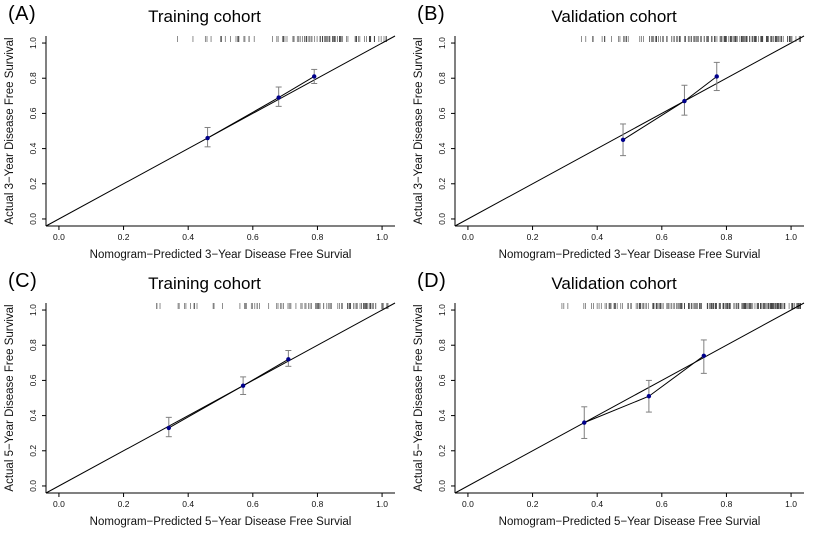  I want to click on panel-header: (B) Validation cohort, so click(614, 15).